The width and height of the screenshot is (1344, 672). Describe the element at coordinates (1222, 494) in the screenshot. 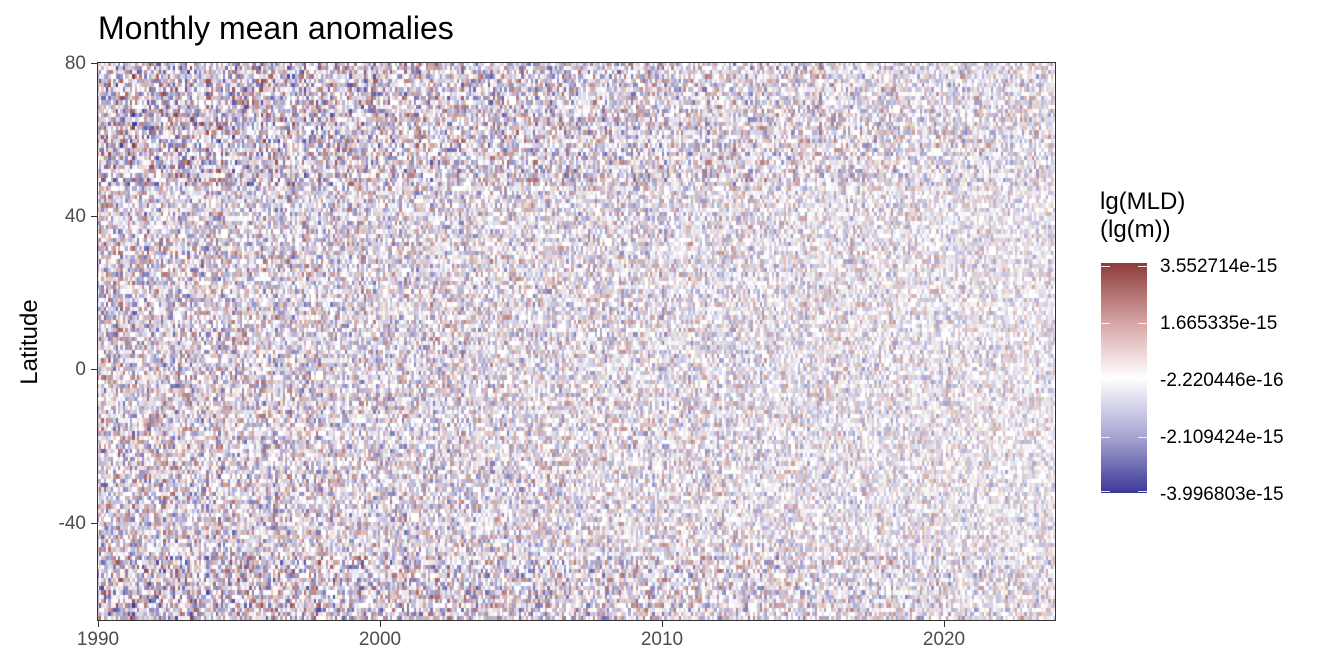

I see `legend-label-min: -3.996803e-15` at that location.